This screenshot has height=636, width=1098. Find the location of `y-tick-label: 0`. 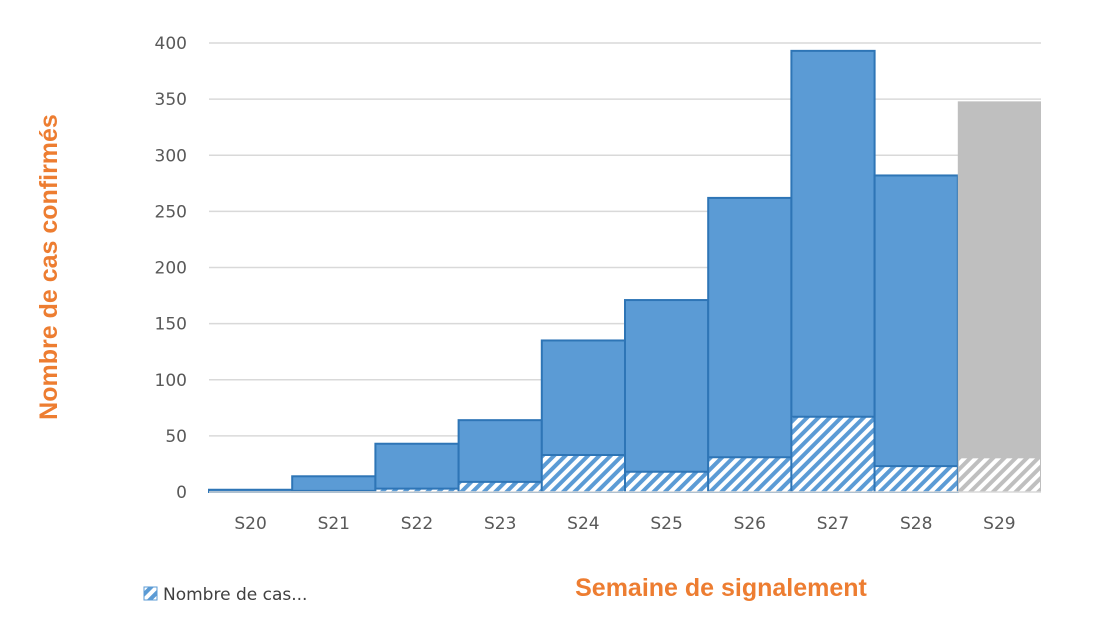

y-tick-label: 0 is located at coordinates (181, 493).